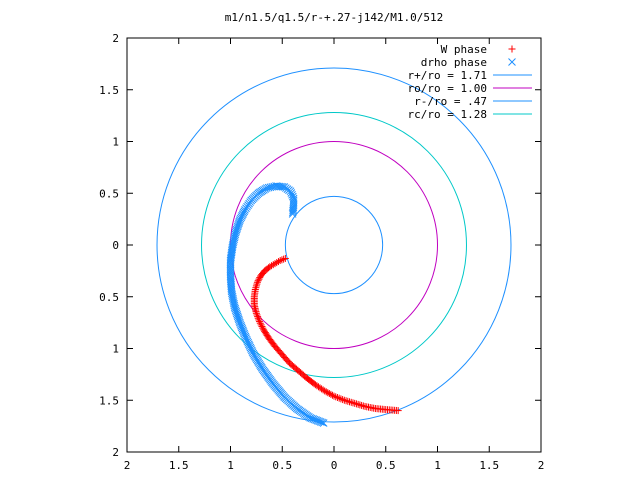 This screenshot has height=480, width=640. I want to click on x-tick-label: 0, so click(334, 465).